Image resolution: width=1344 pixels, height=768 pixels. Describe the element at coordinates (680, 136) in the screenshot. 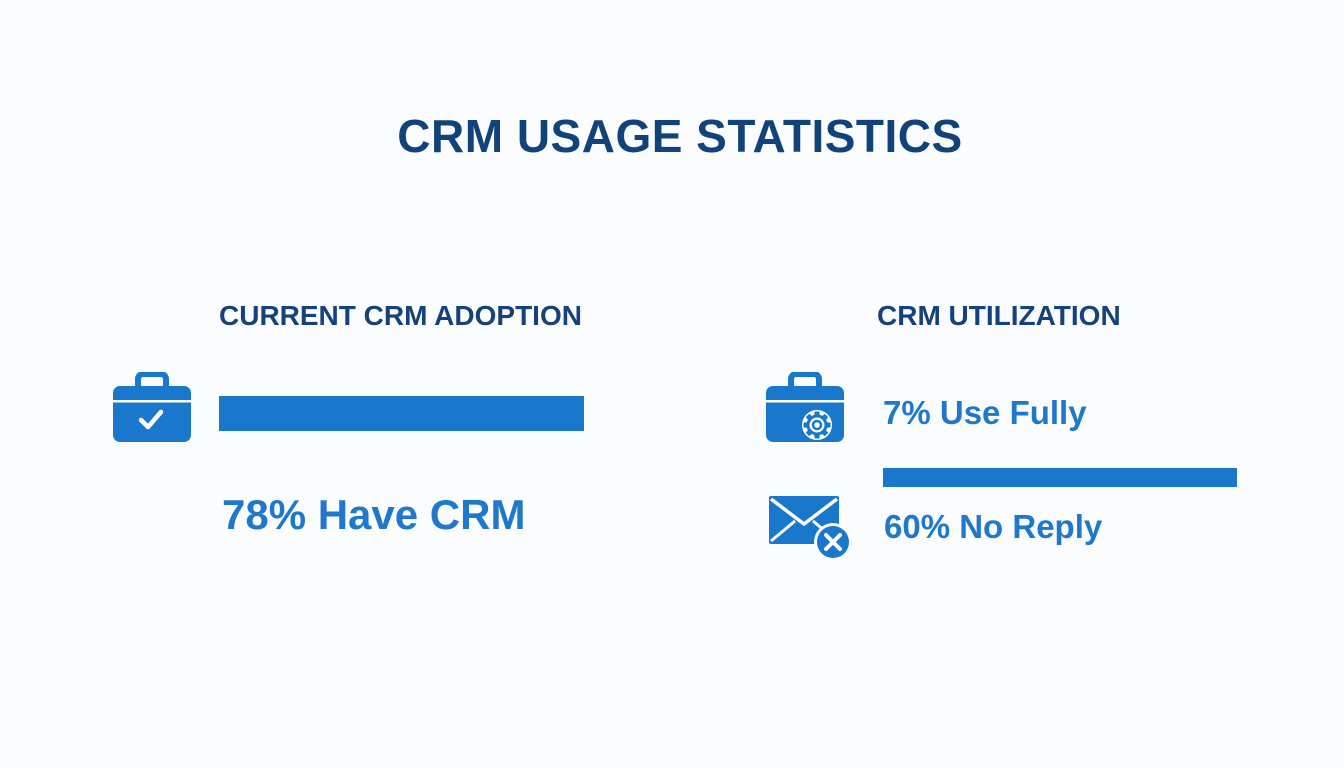

I see `page-title: CRM USAGE STATISTICS` at that location.